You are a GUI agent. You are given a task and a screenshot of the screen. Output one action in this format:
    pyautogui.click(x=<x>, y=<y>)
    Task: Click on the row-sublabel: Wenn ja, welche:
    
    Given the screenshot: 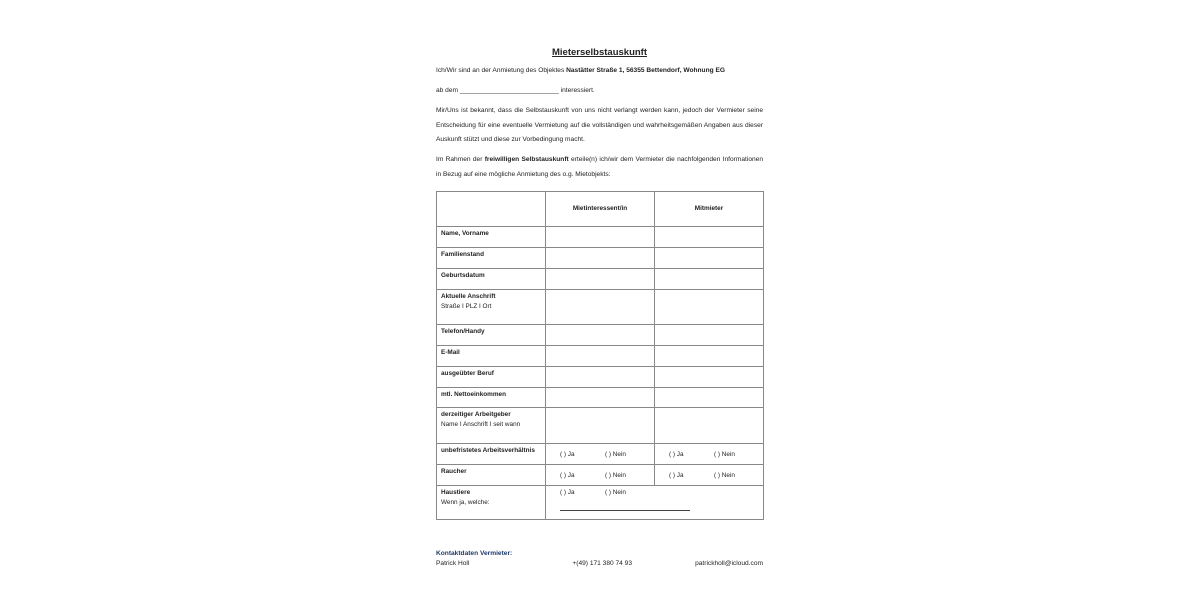 What is the action you would take?
    pyautogui.click(x=465, y=502)
    